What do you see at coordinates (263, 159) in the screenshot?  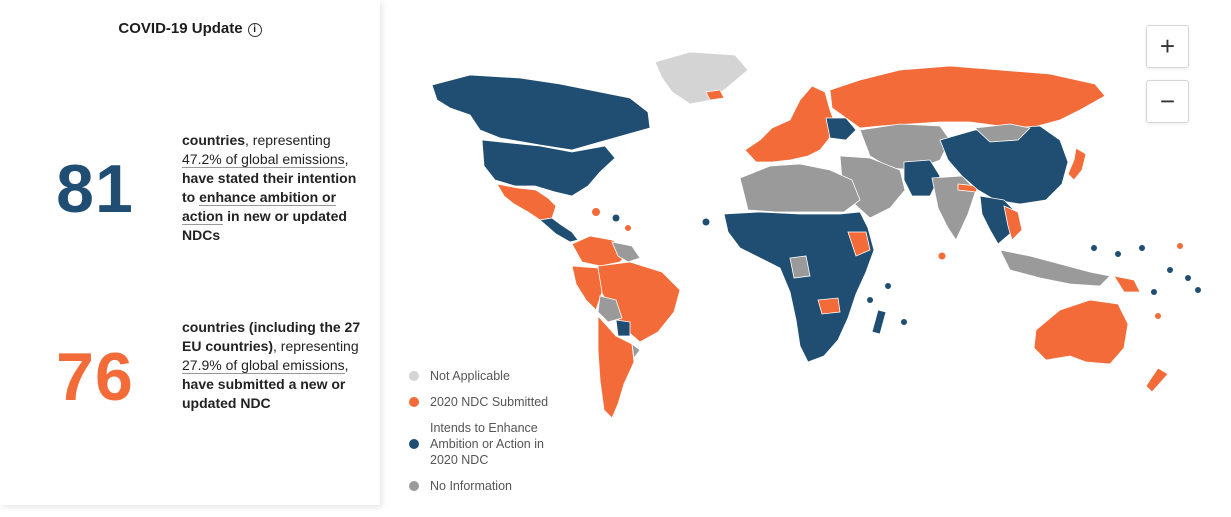 I see `stat1-emissions-link: 47.2% of global emissions` at bounding box center [263, 159].